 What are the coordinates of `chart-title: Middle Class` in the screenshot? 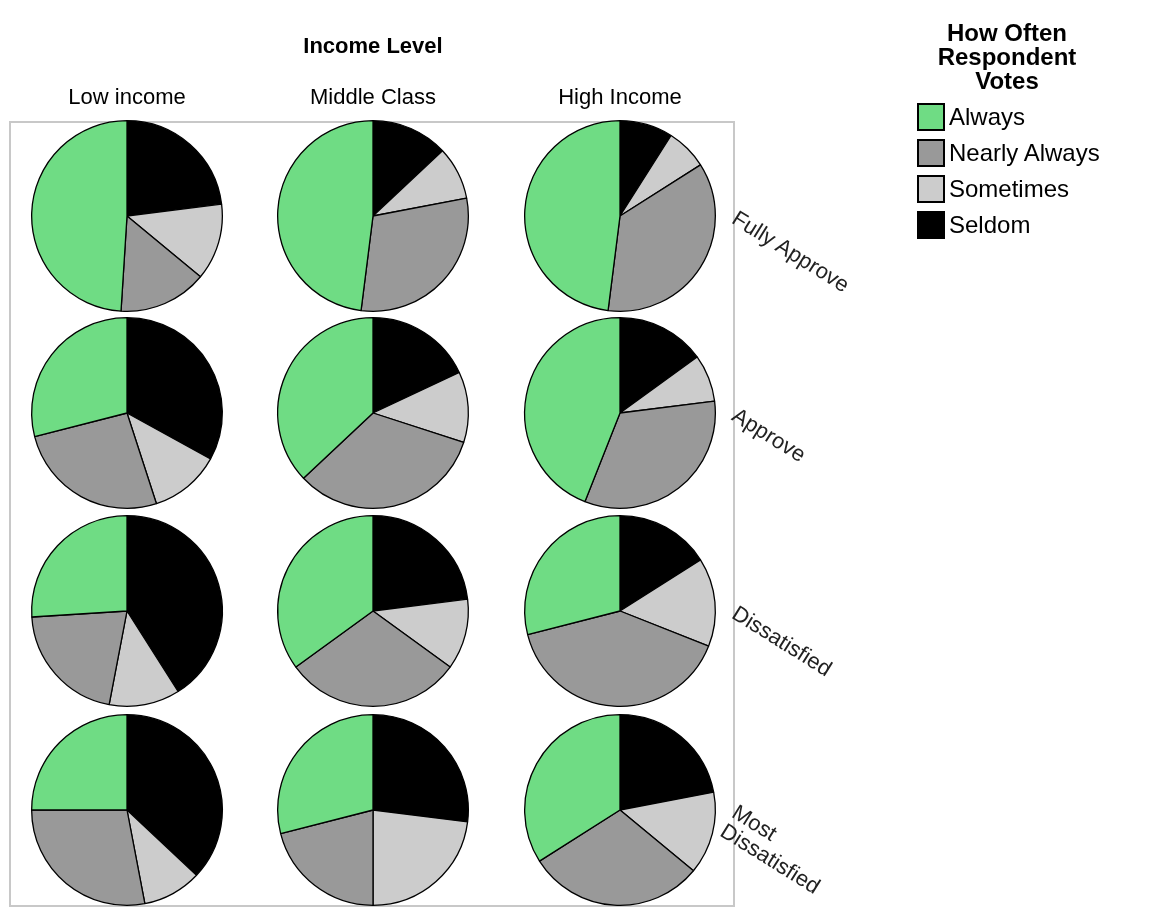 It's located at (373, 97).